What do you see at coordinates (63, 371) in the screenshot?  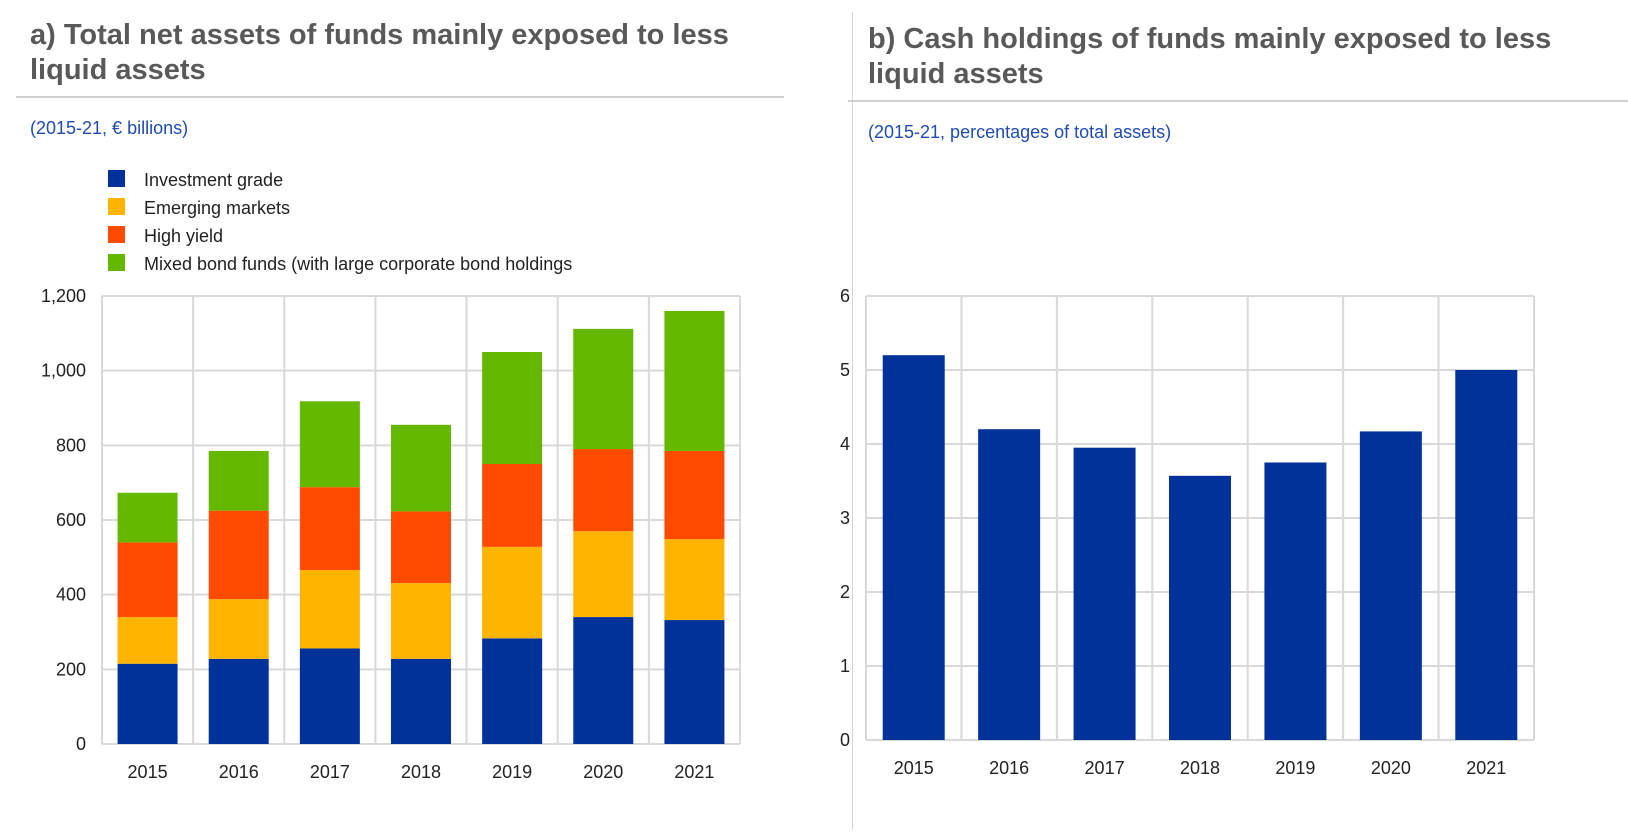 I see `y-tick-label: 1,000` at bounding box center [63, 371].